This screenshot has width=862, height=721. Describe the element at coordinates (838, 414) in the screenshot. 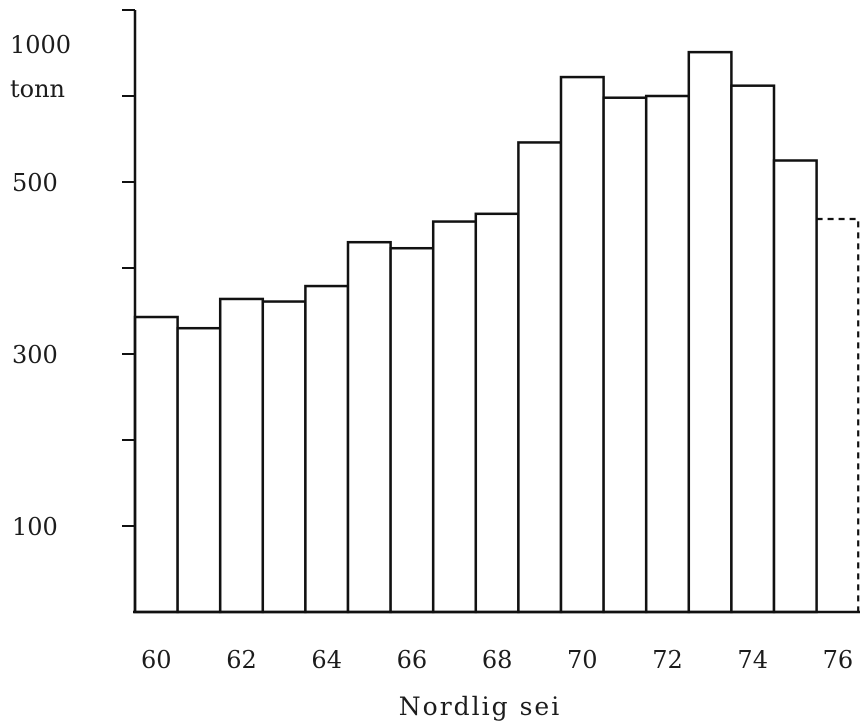

I see `bar-76-estimated` at that location.